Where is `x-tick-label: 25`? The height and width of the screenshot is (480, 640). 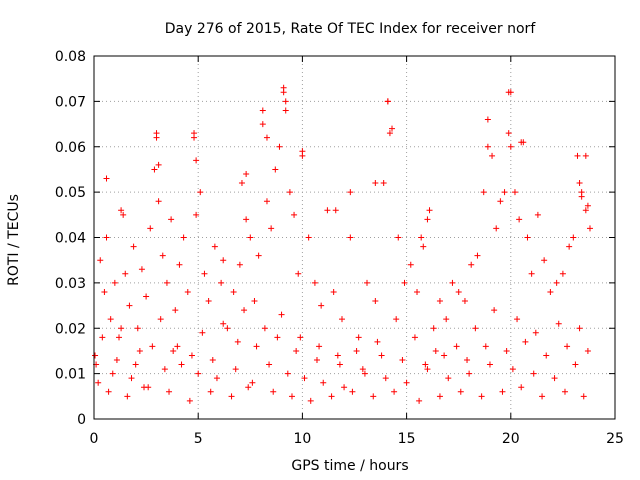
x-tick-label: 25 is located at coordinates (615, 439).